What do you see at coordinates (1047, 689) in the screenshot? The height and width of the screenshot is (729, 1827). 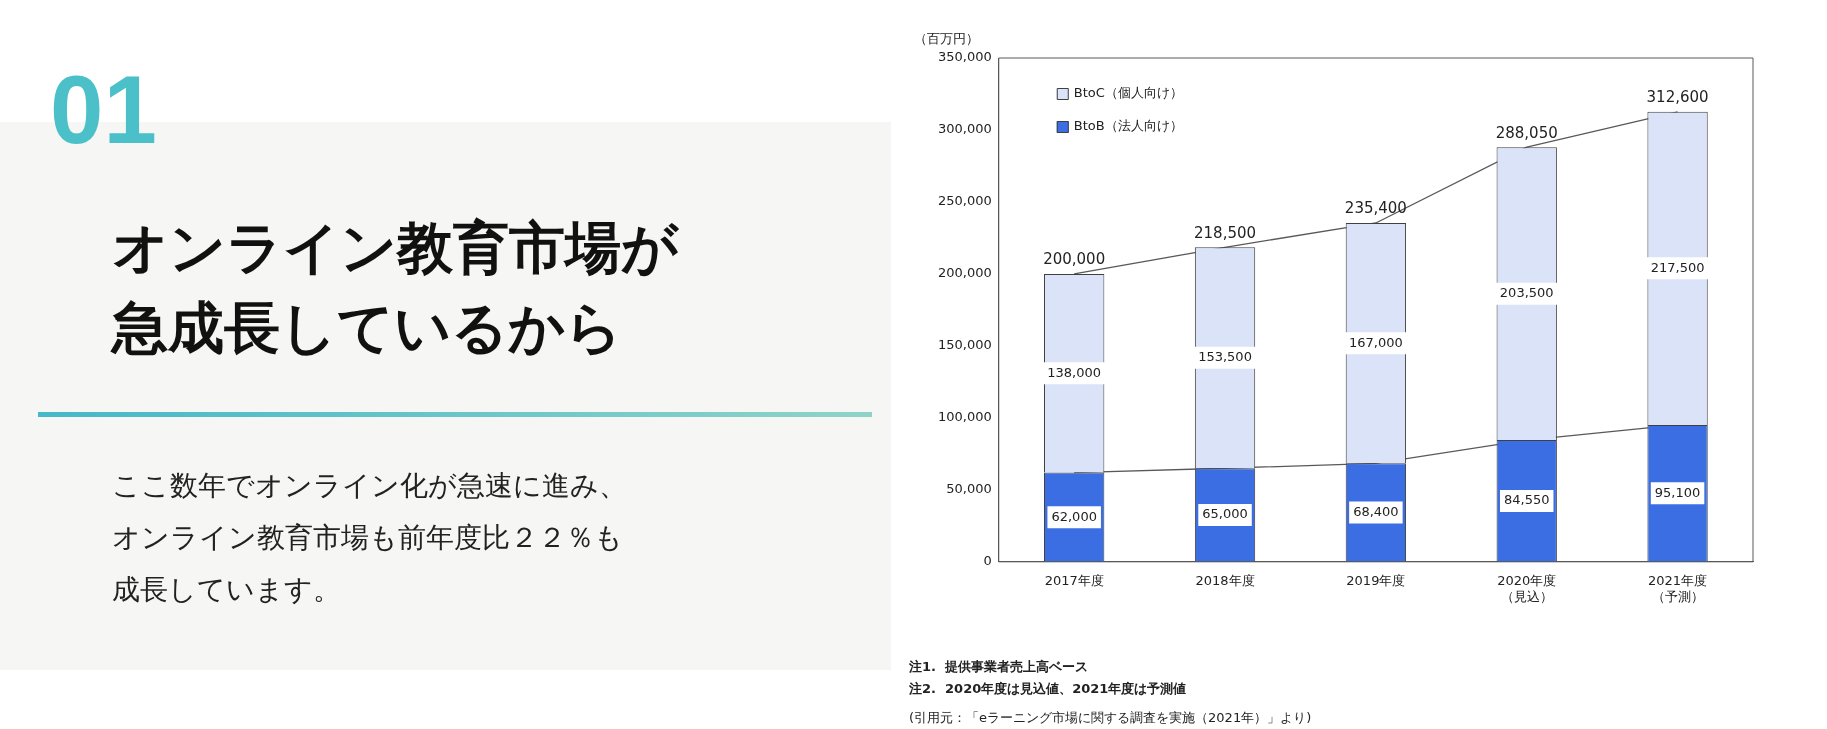 I see `text: 注2. 2020年度は見込値、2021年度は予測値` at bounding box center [1047, 689].